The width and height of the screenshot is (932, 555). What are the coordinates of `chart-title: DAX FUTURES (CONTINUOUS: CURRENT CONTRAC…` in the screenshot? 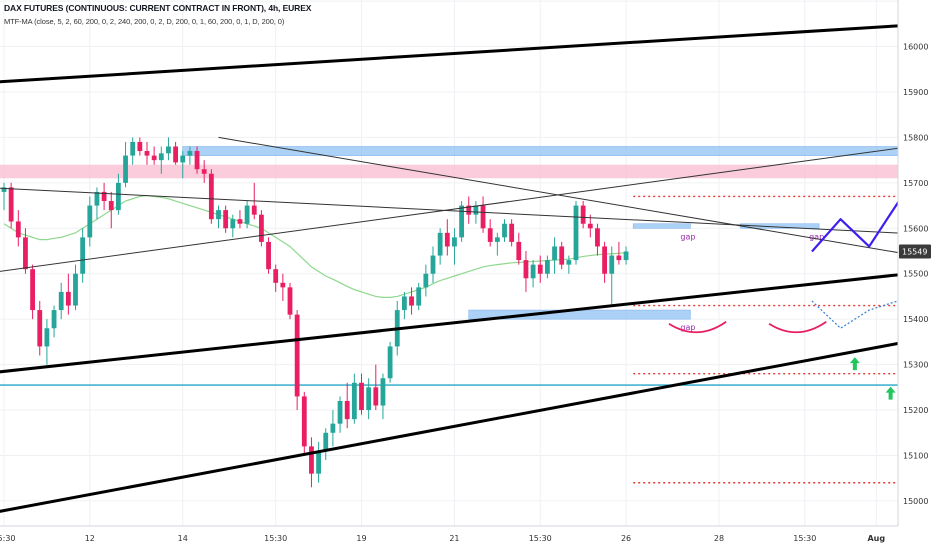 It's located at (157, 8).